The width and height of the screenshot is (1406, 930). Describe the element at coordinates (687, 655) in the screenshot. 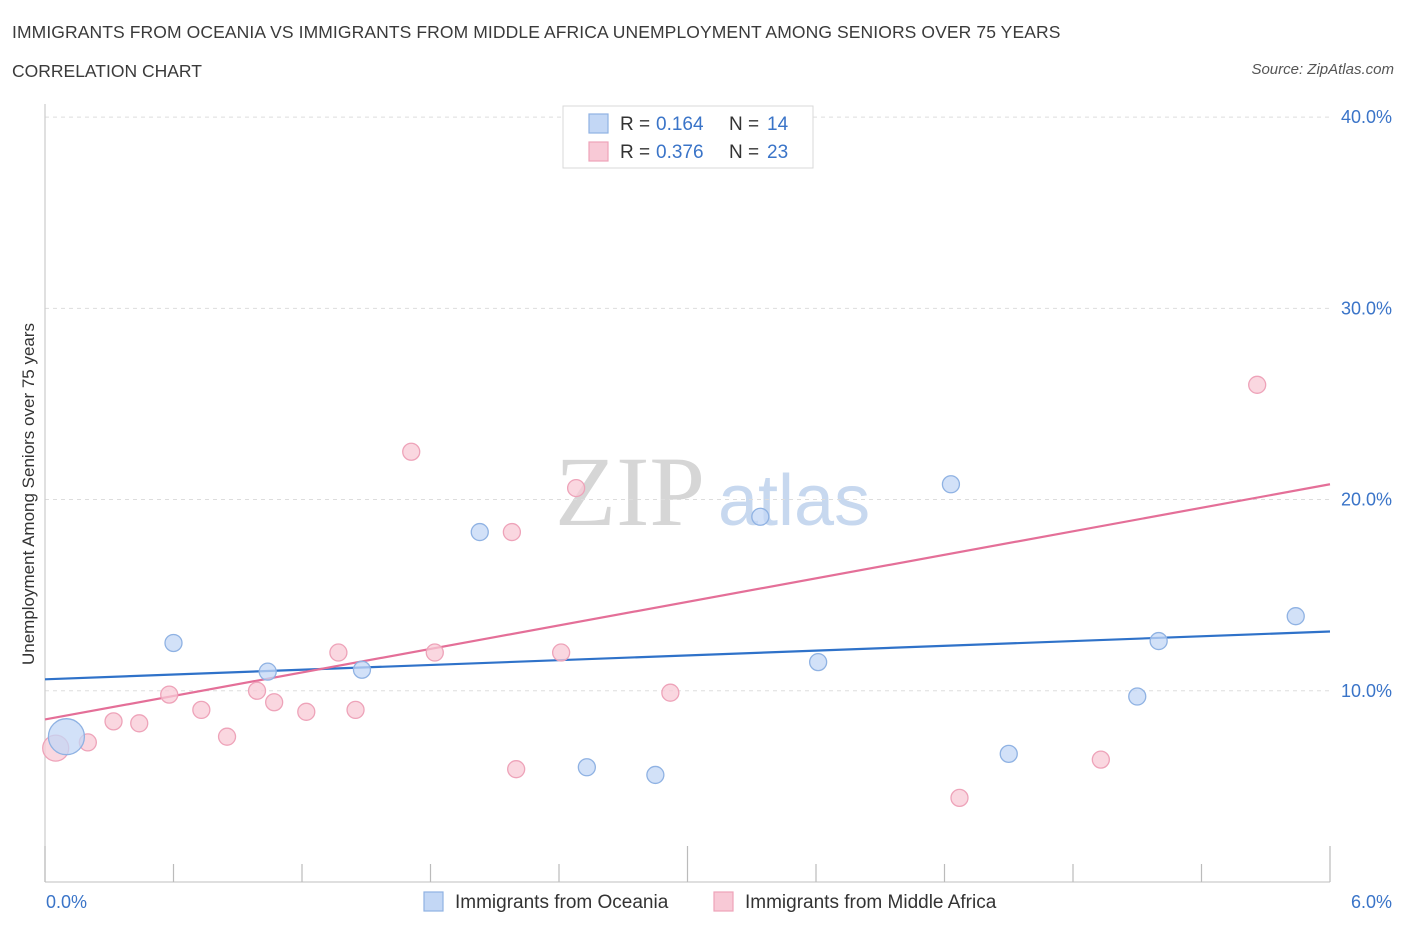

I see `trend-line-oceania` at that location.